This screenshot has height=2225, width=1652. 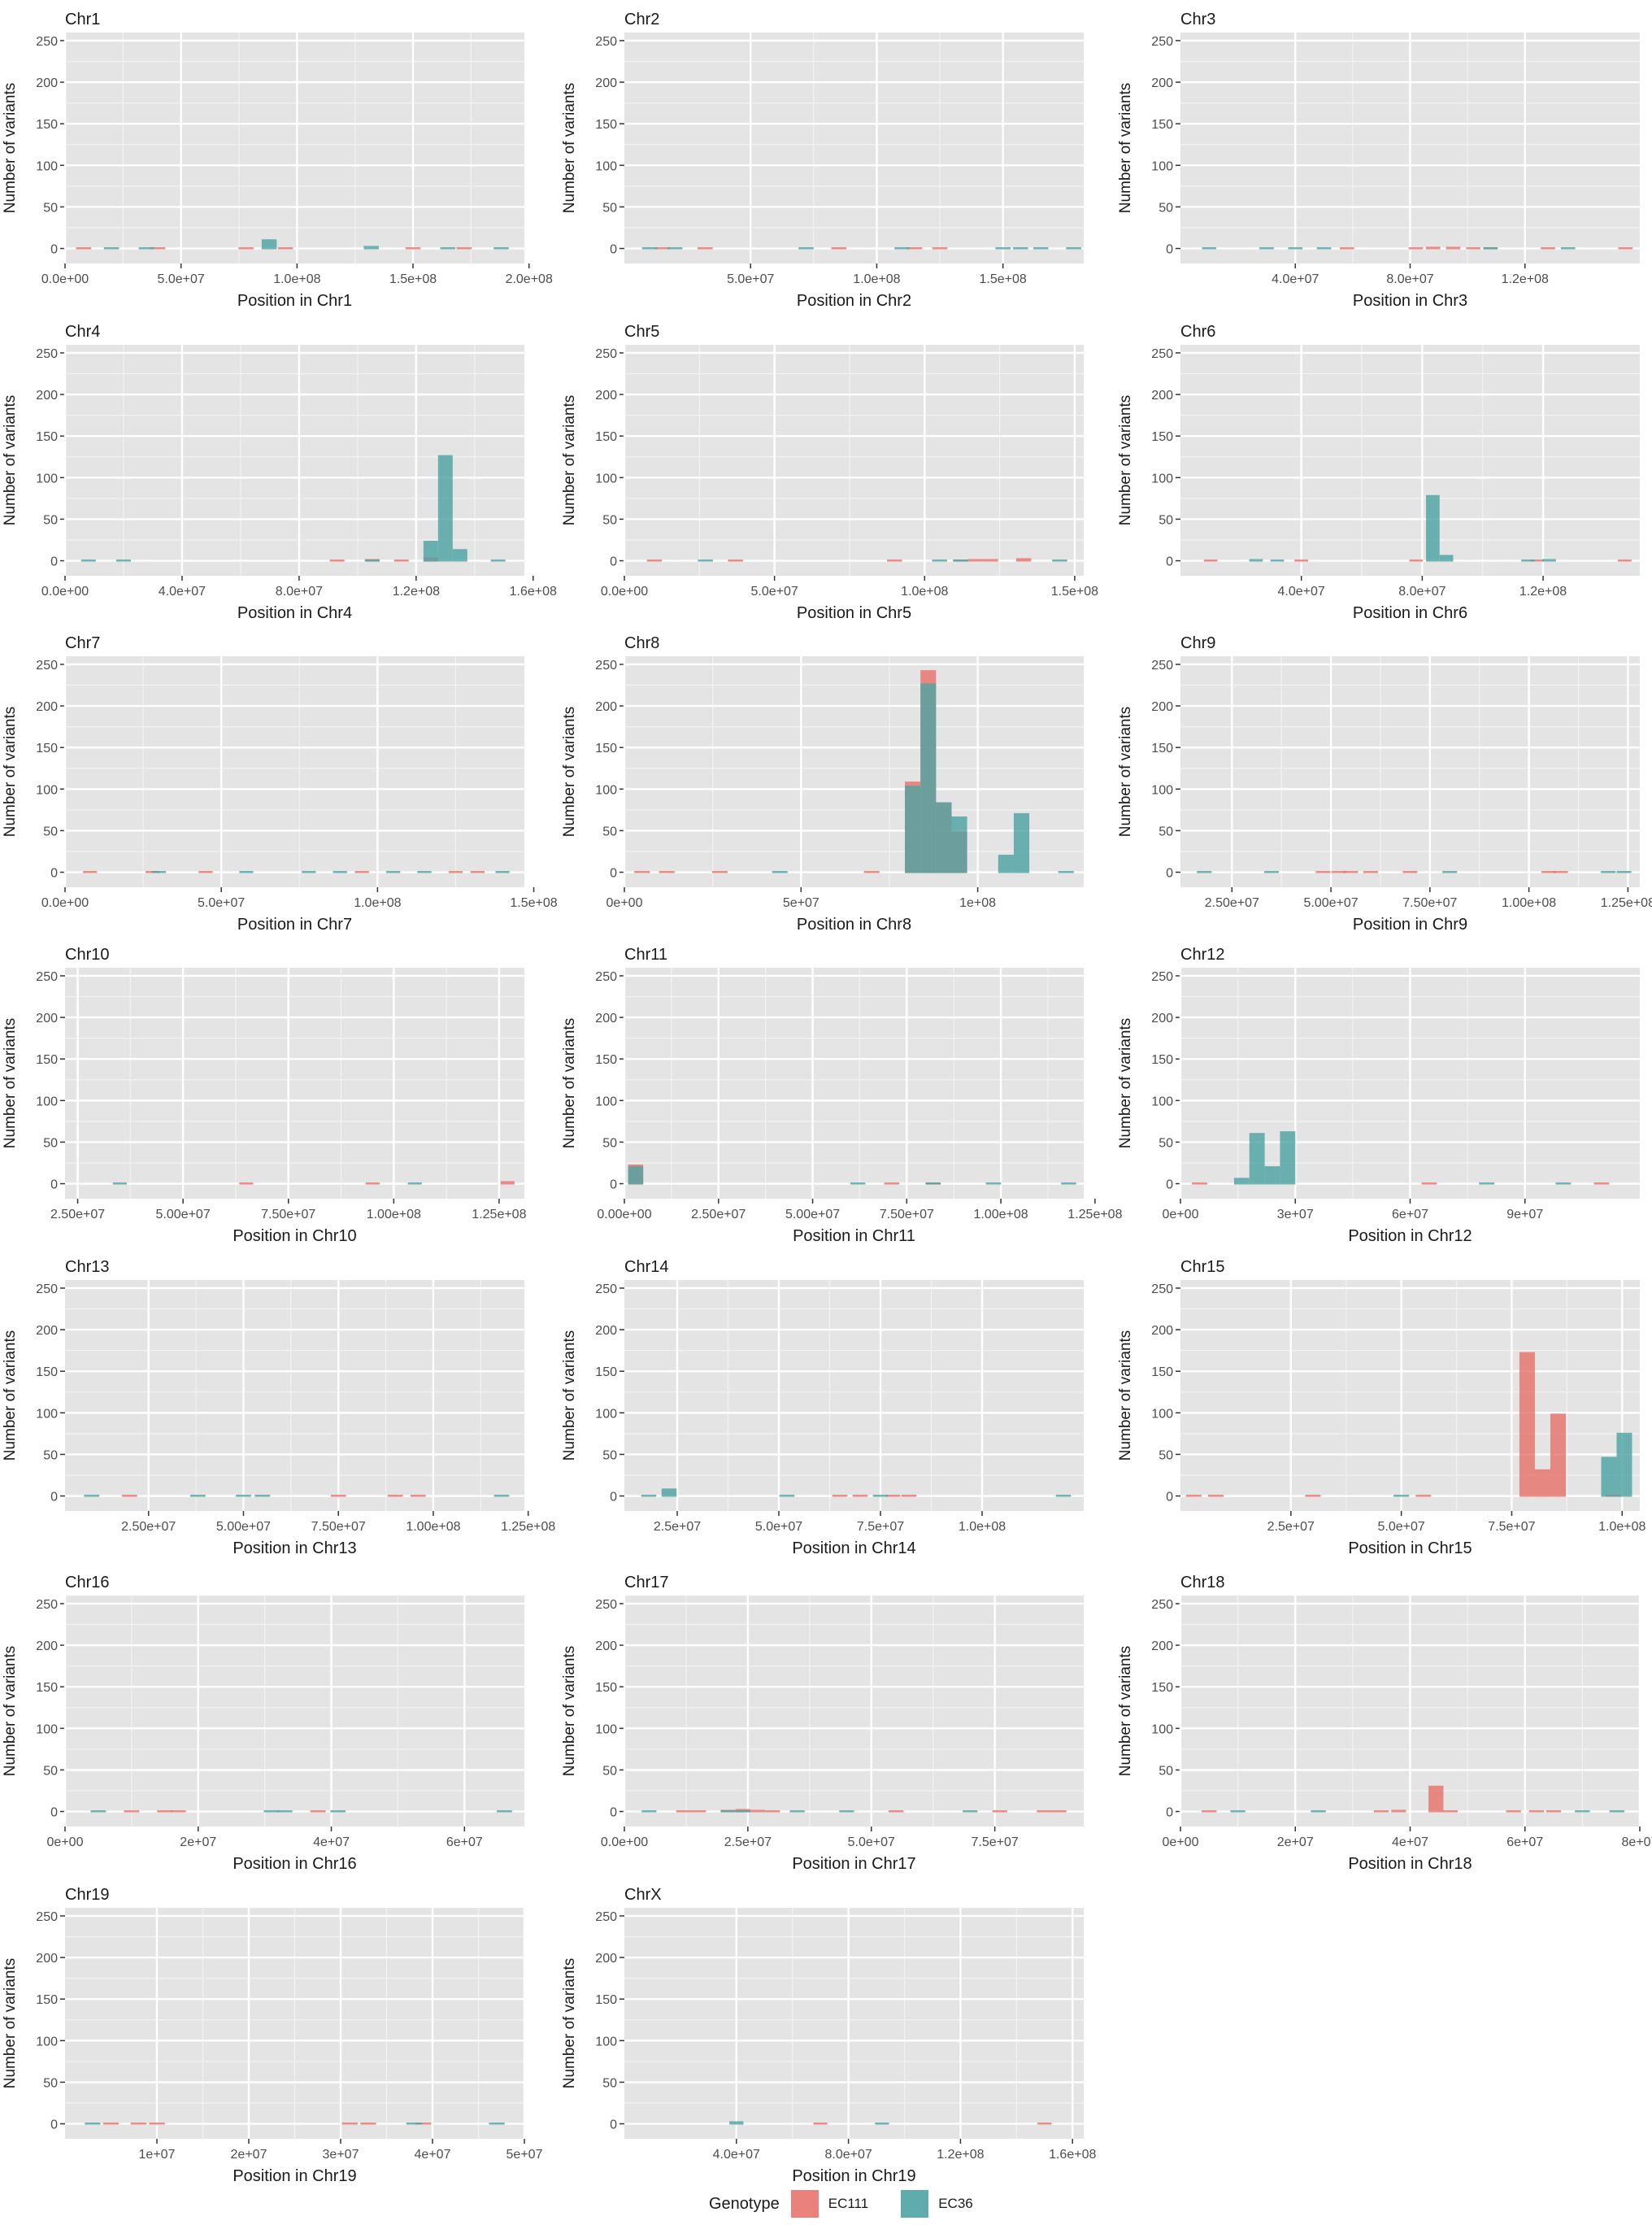 I want to click on panel-title-chr8: Chr8, so click(x=641, y=643).